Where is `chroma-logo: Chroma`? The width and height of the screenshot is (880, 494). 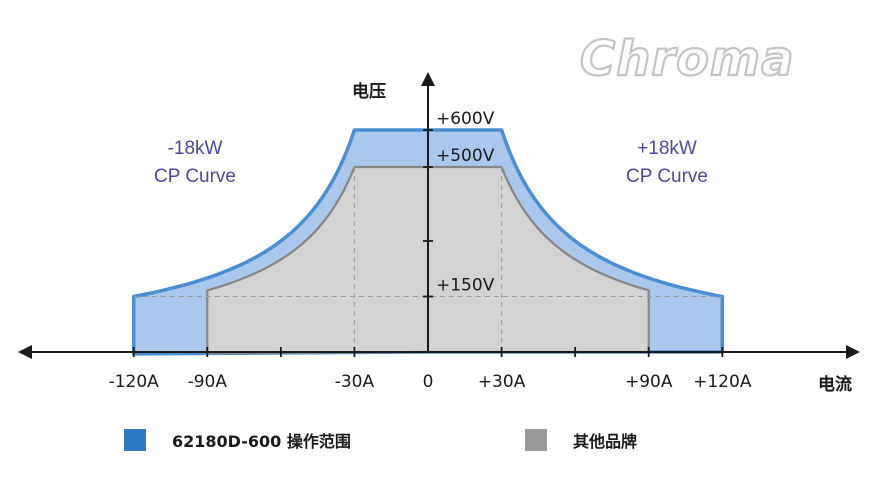 chroma-logo: Chroma is located at coordinates (687, 59).